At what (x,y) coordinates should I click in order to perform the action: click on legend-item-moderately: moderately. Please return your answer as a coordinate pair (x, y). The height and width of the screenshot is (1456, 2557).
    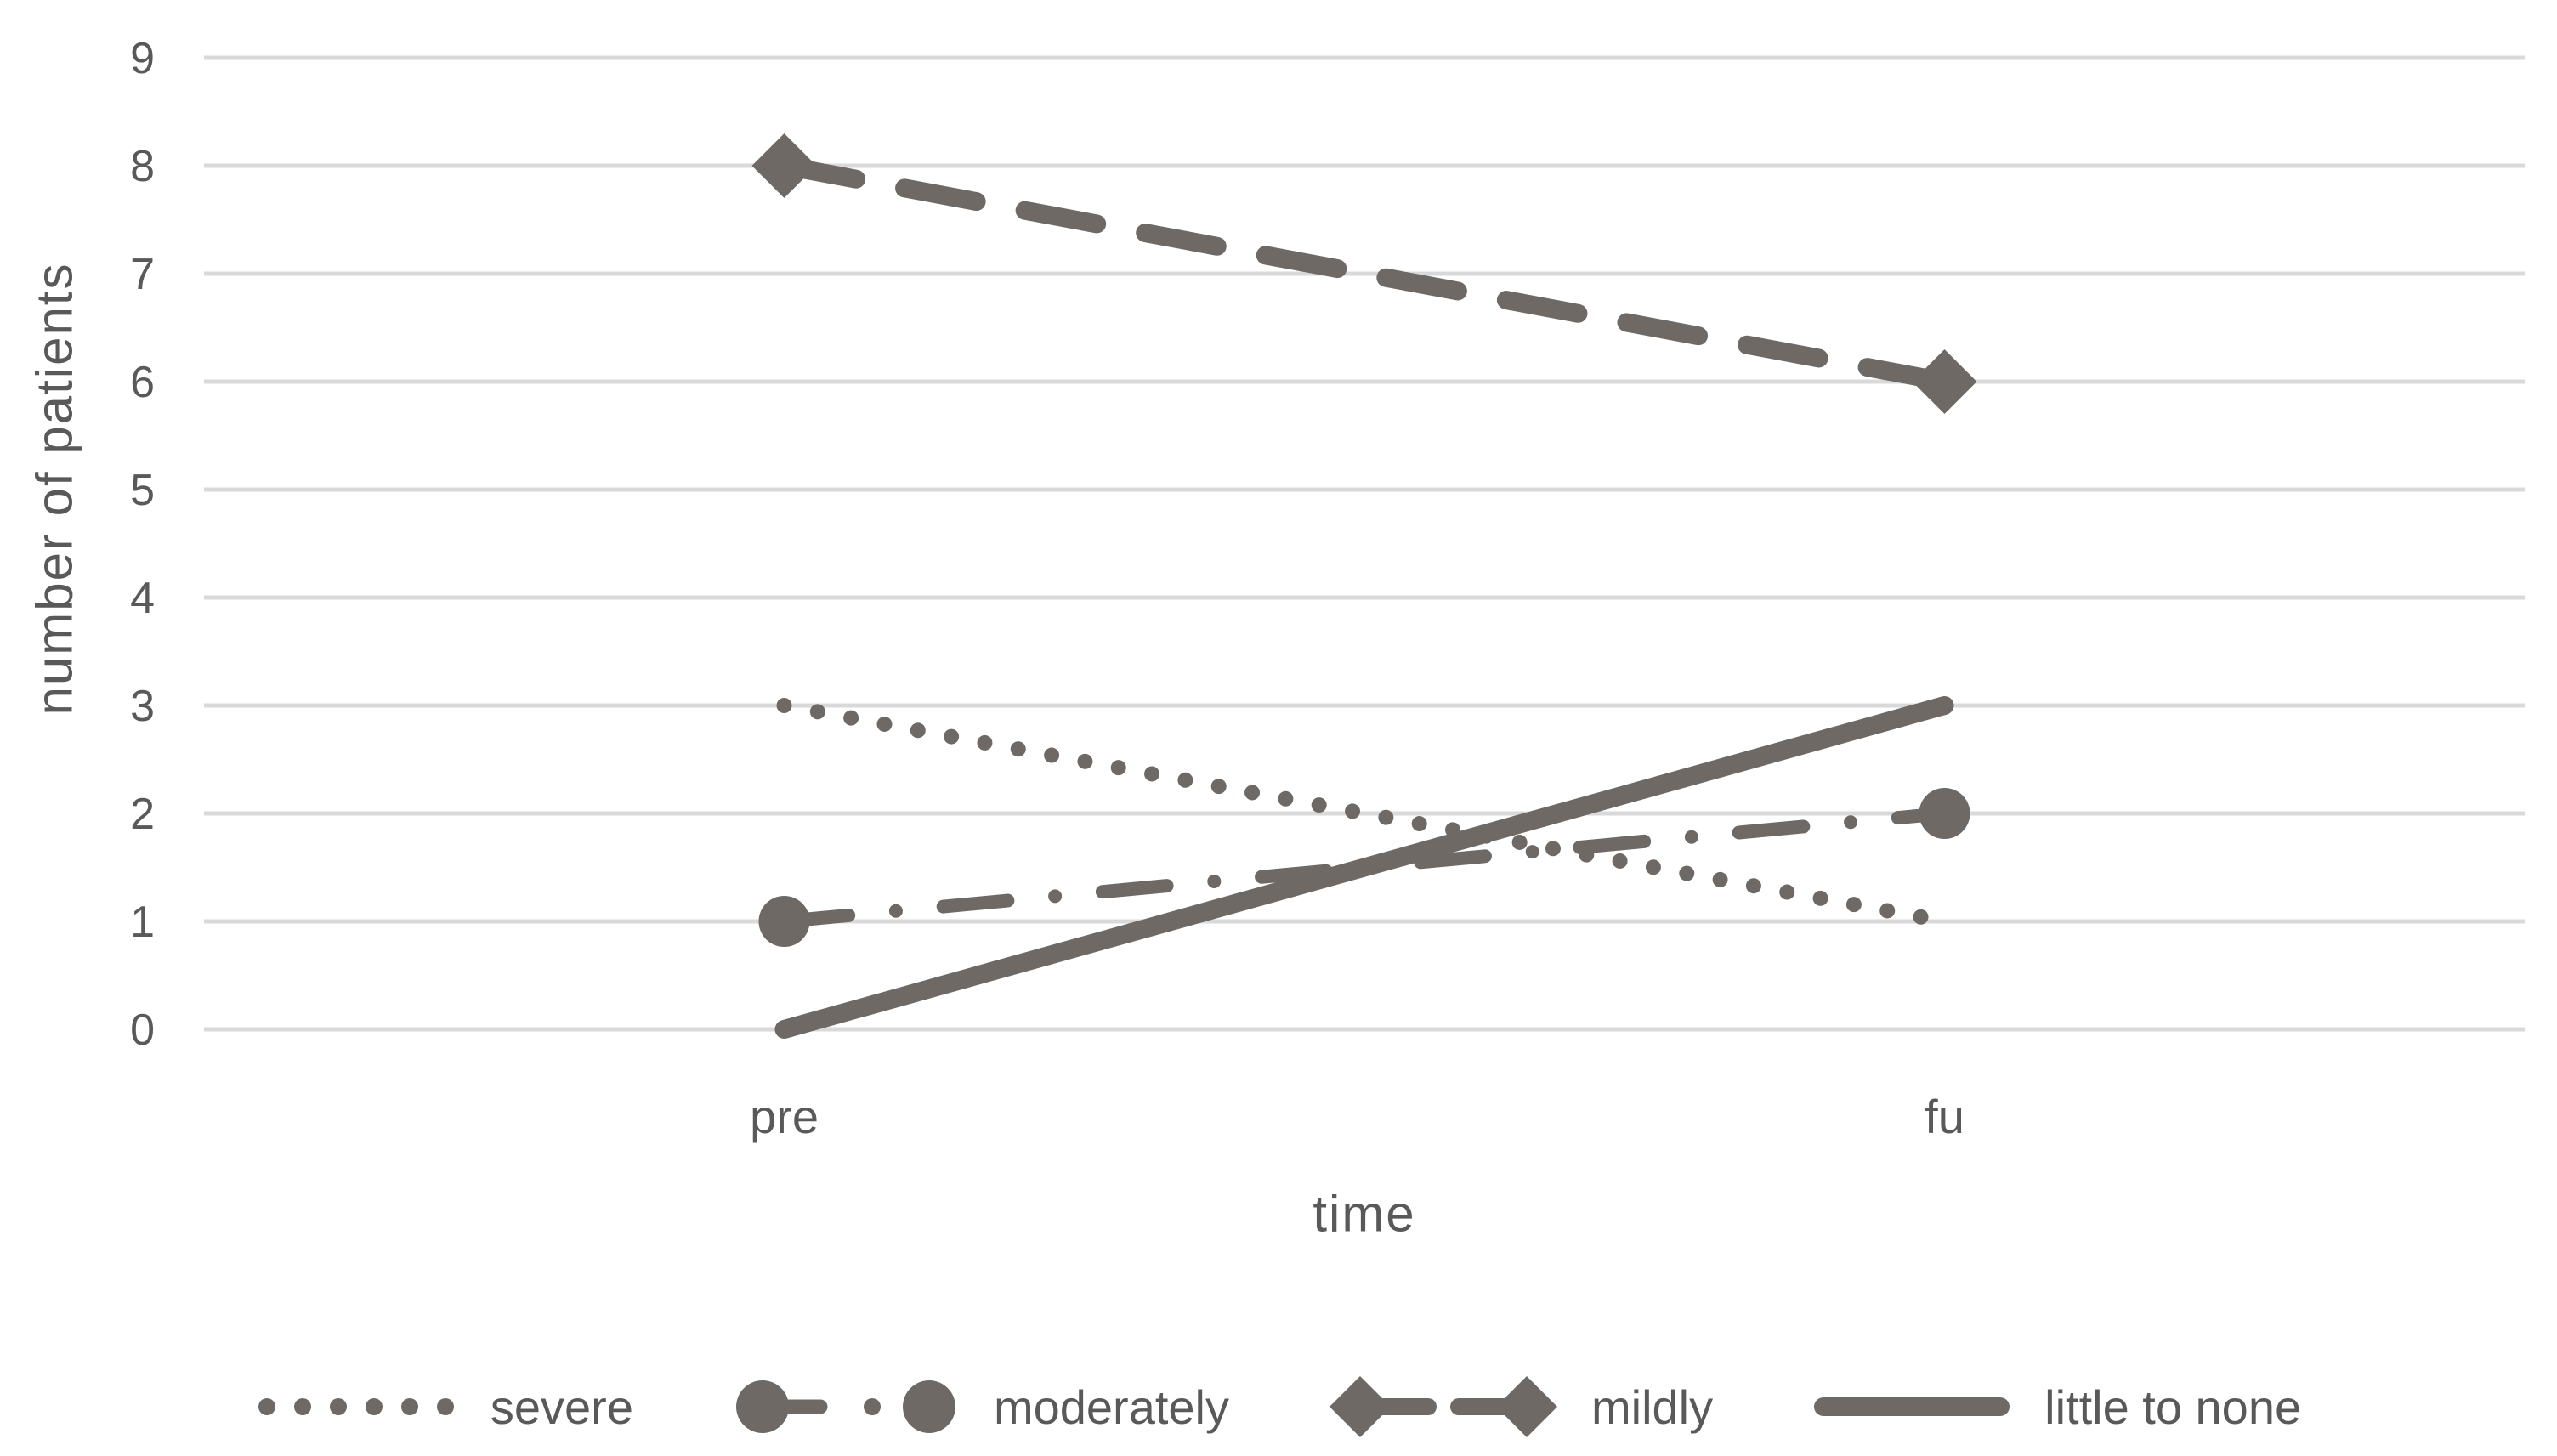
    Looking at the image, I should click on (982, 1406).